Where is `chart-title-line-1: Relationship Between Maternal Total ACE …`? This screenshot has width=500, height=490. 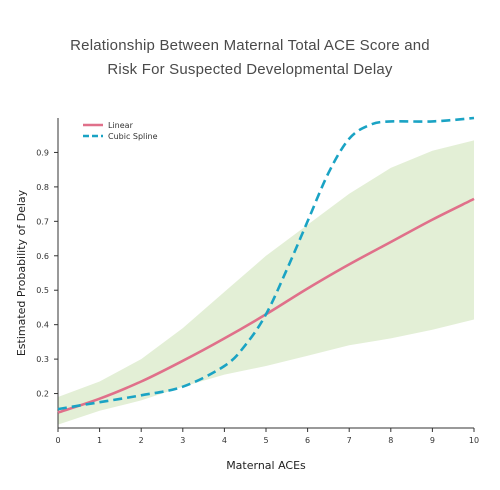 chart-title-line-1: Relationship Between Maternal Total ACE … is located at coordinates (250, 45).